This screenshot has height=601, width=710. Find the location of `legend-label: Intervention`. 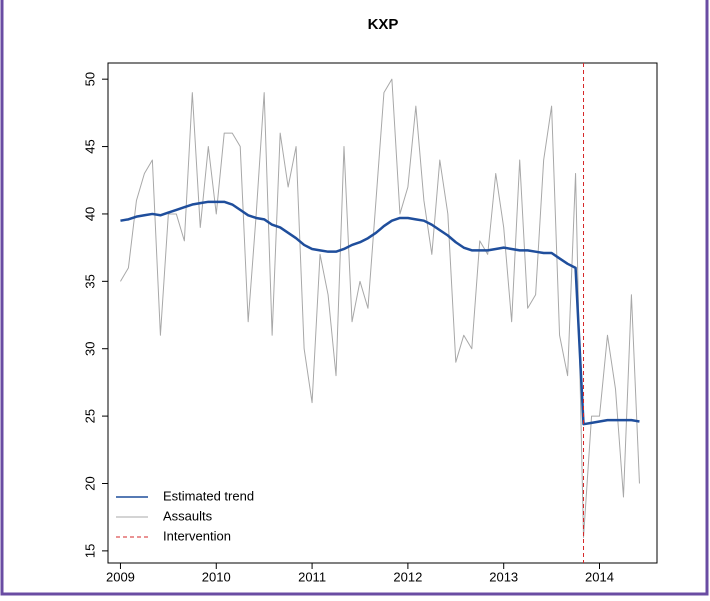

legend-label: Intervention is located at coordinates (197, 535).